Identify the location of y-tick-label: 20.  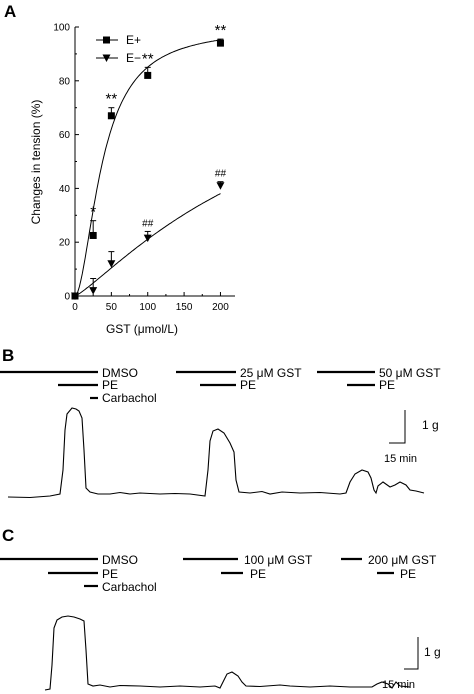
(65, 243).